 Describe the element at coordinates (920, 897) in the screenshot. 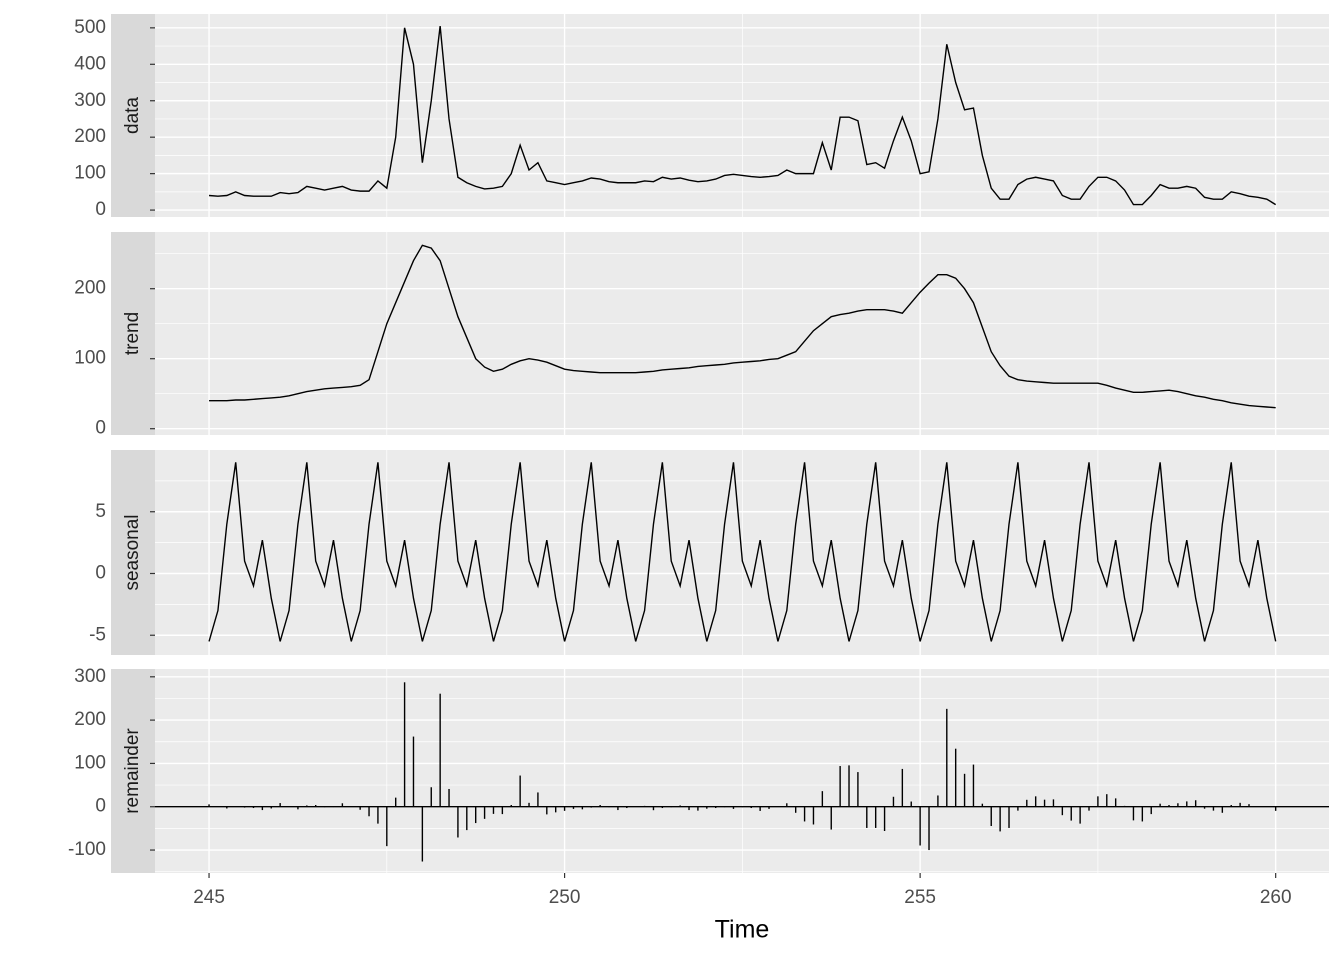

I see `x-tick-label: 255` at that location.